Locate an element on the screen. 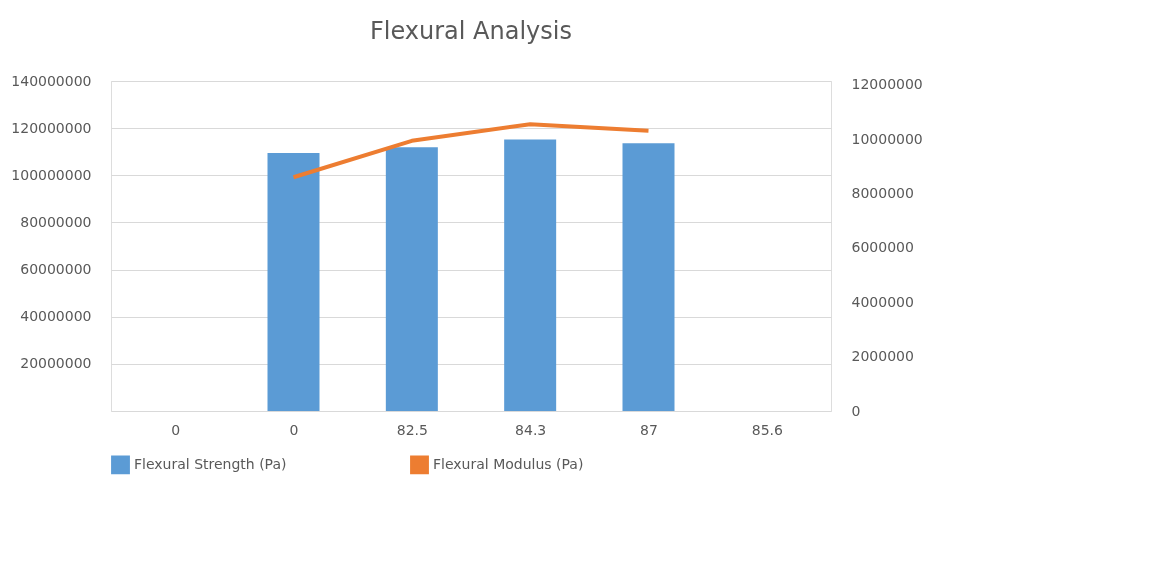  y2-tick-label: 8000000 is located at coordinates (882, 193).